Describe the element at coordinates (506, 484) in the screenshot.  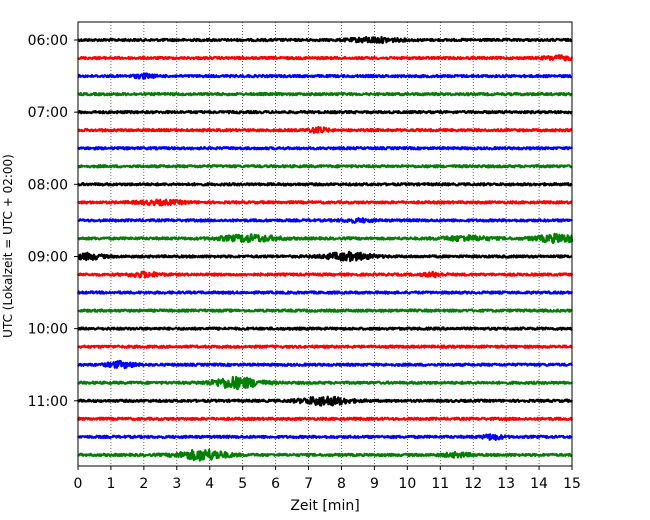
I see `x-tick-label: 13` at that location.